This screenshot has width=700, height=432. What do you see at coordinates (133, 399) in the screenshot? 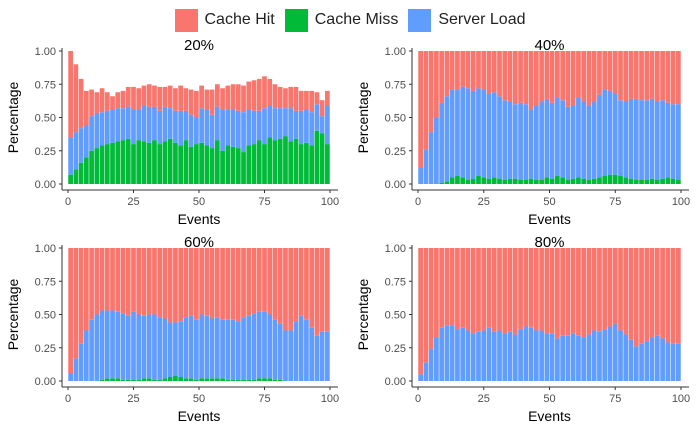
I see `x-tick-label: 25` at bounding box center [133, 399].